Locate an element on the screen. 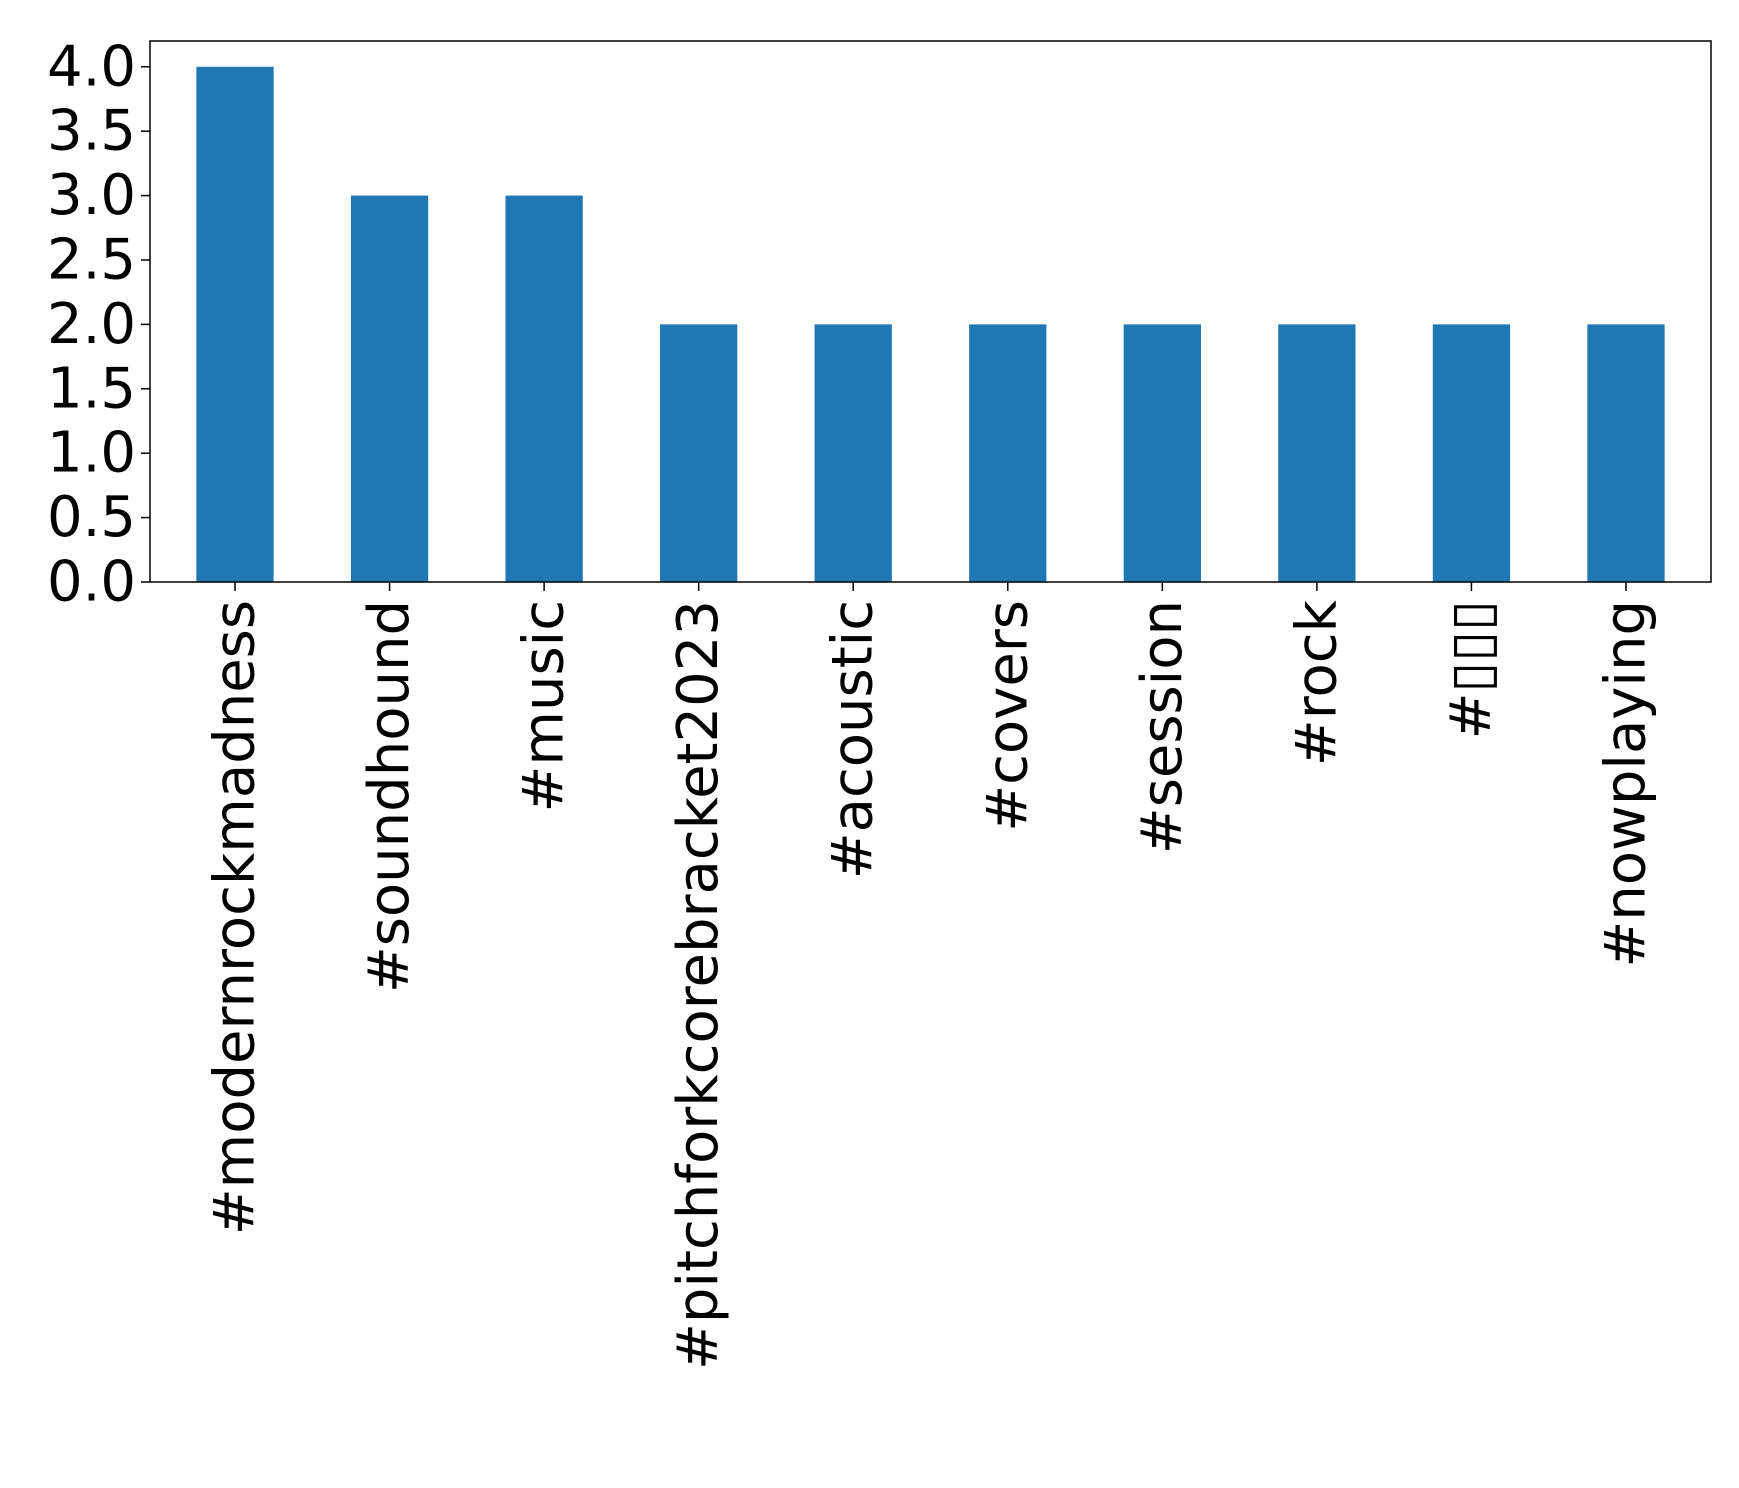  x-tick-label: #covers is located at coordinates (1007, 716).